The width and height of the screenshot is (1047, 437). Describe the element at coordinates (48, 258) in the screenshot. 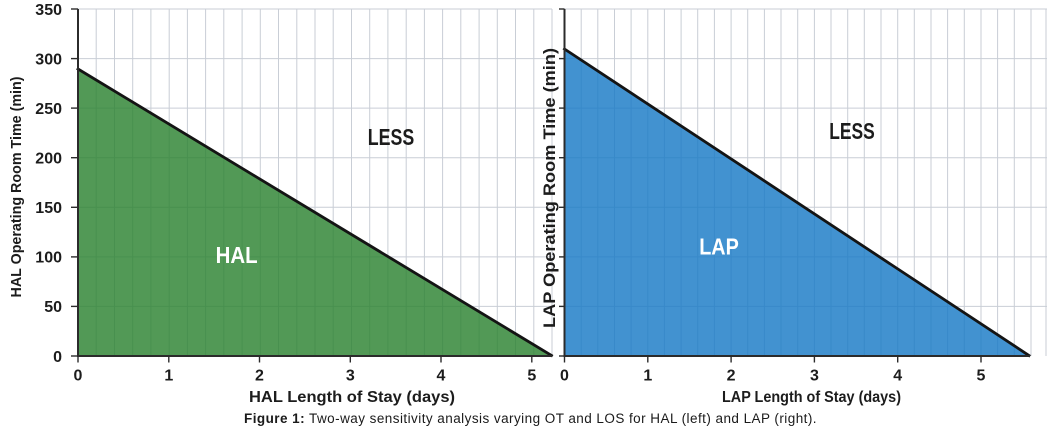

I see `svg-text: 100` at that location.